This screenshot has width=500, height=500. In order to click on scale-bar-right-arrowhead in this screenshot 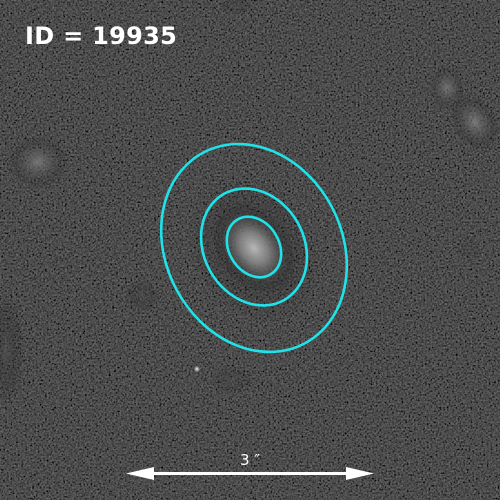, I will do `click(360, 473)`.